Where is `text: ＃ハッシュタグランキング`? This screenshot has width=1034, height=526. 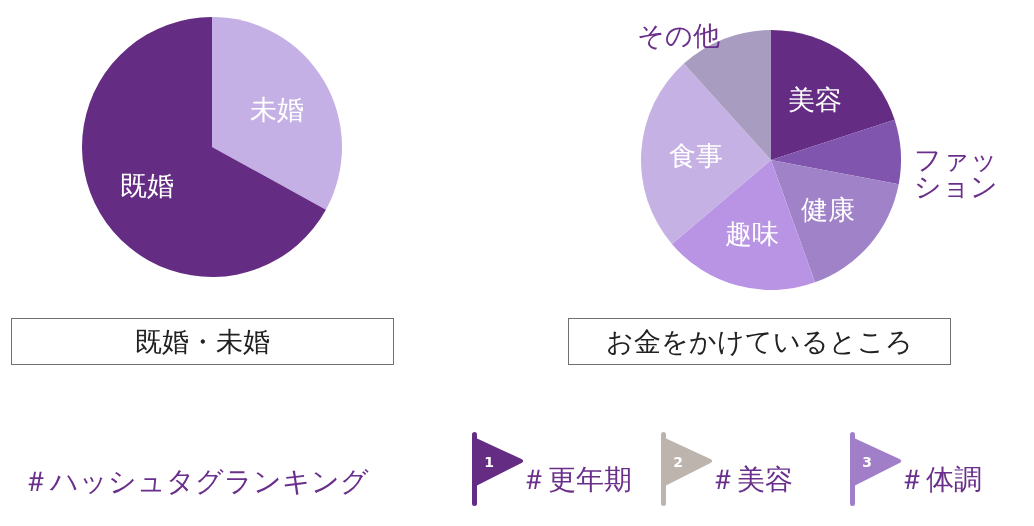 text: ＃ハッシュタグランキング is located at coordinates (195, 481).